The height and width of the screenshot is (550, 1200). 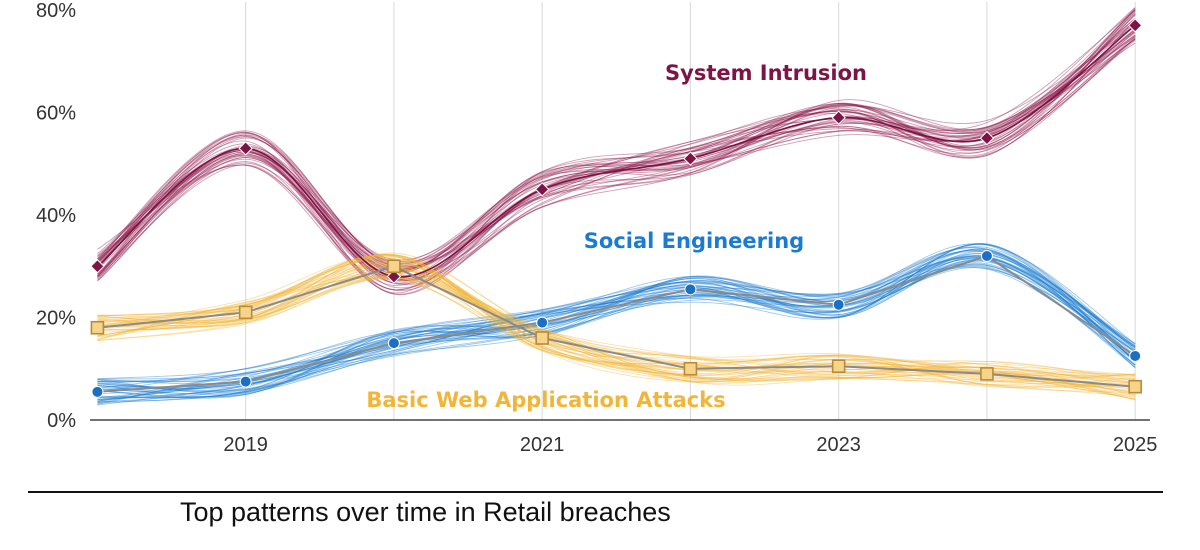 What do you see at coordinates (766, 73) in the screenshot?
I see `series-label: System Intrusion` at bounding box center [766, 73].